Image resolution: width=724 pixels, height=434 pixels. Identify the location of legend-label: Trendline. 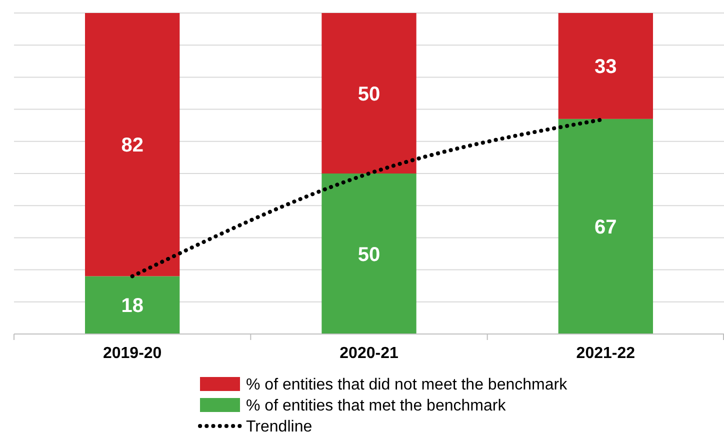
(279, 426).